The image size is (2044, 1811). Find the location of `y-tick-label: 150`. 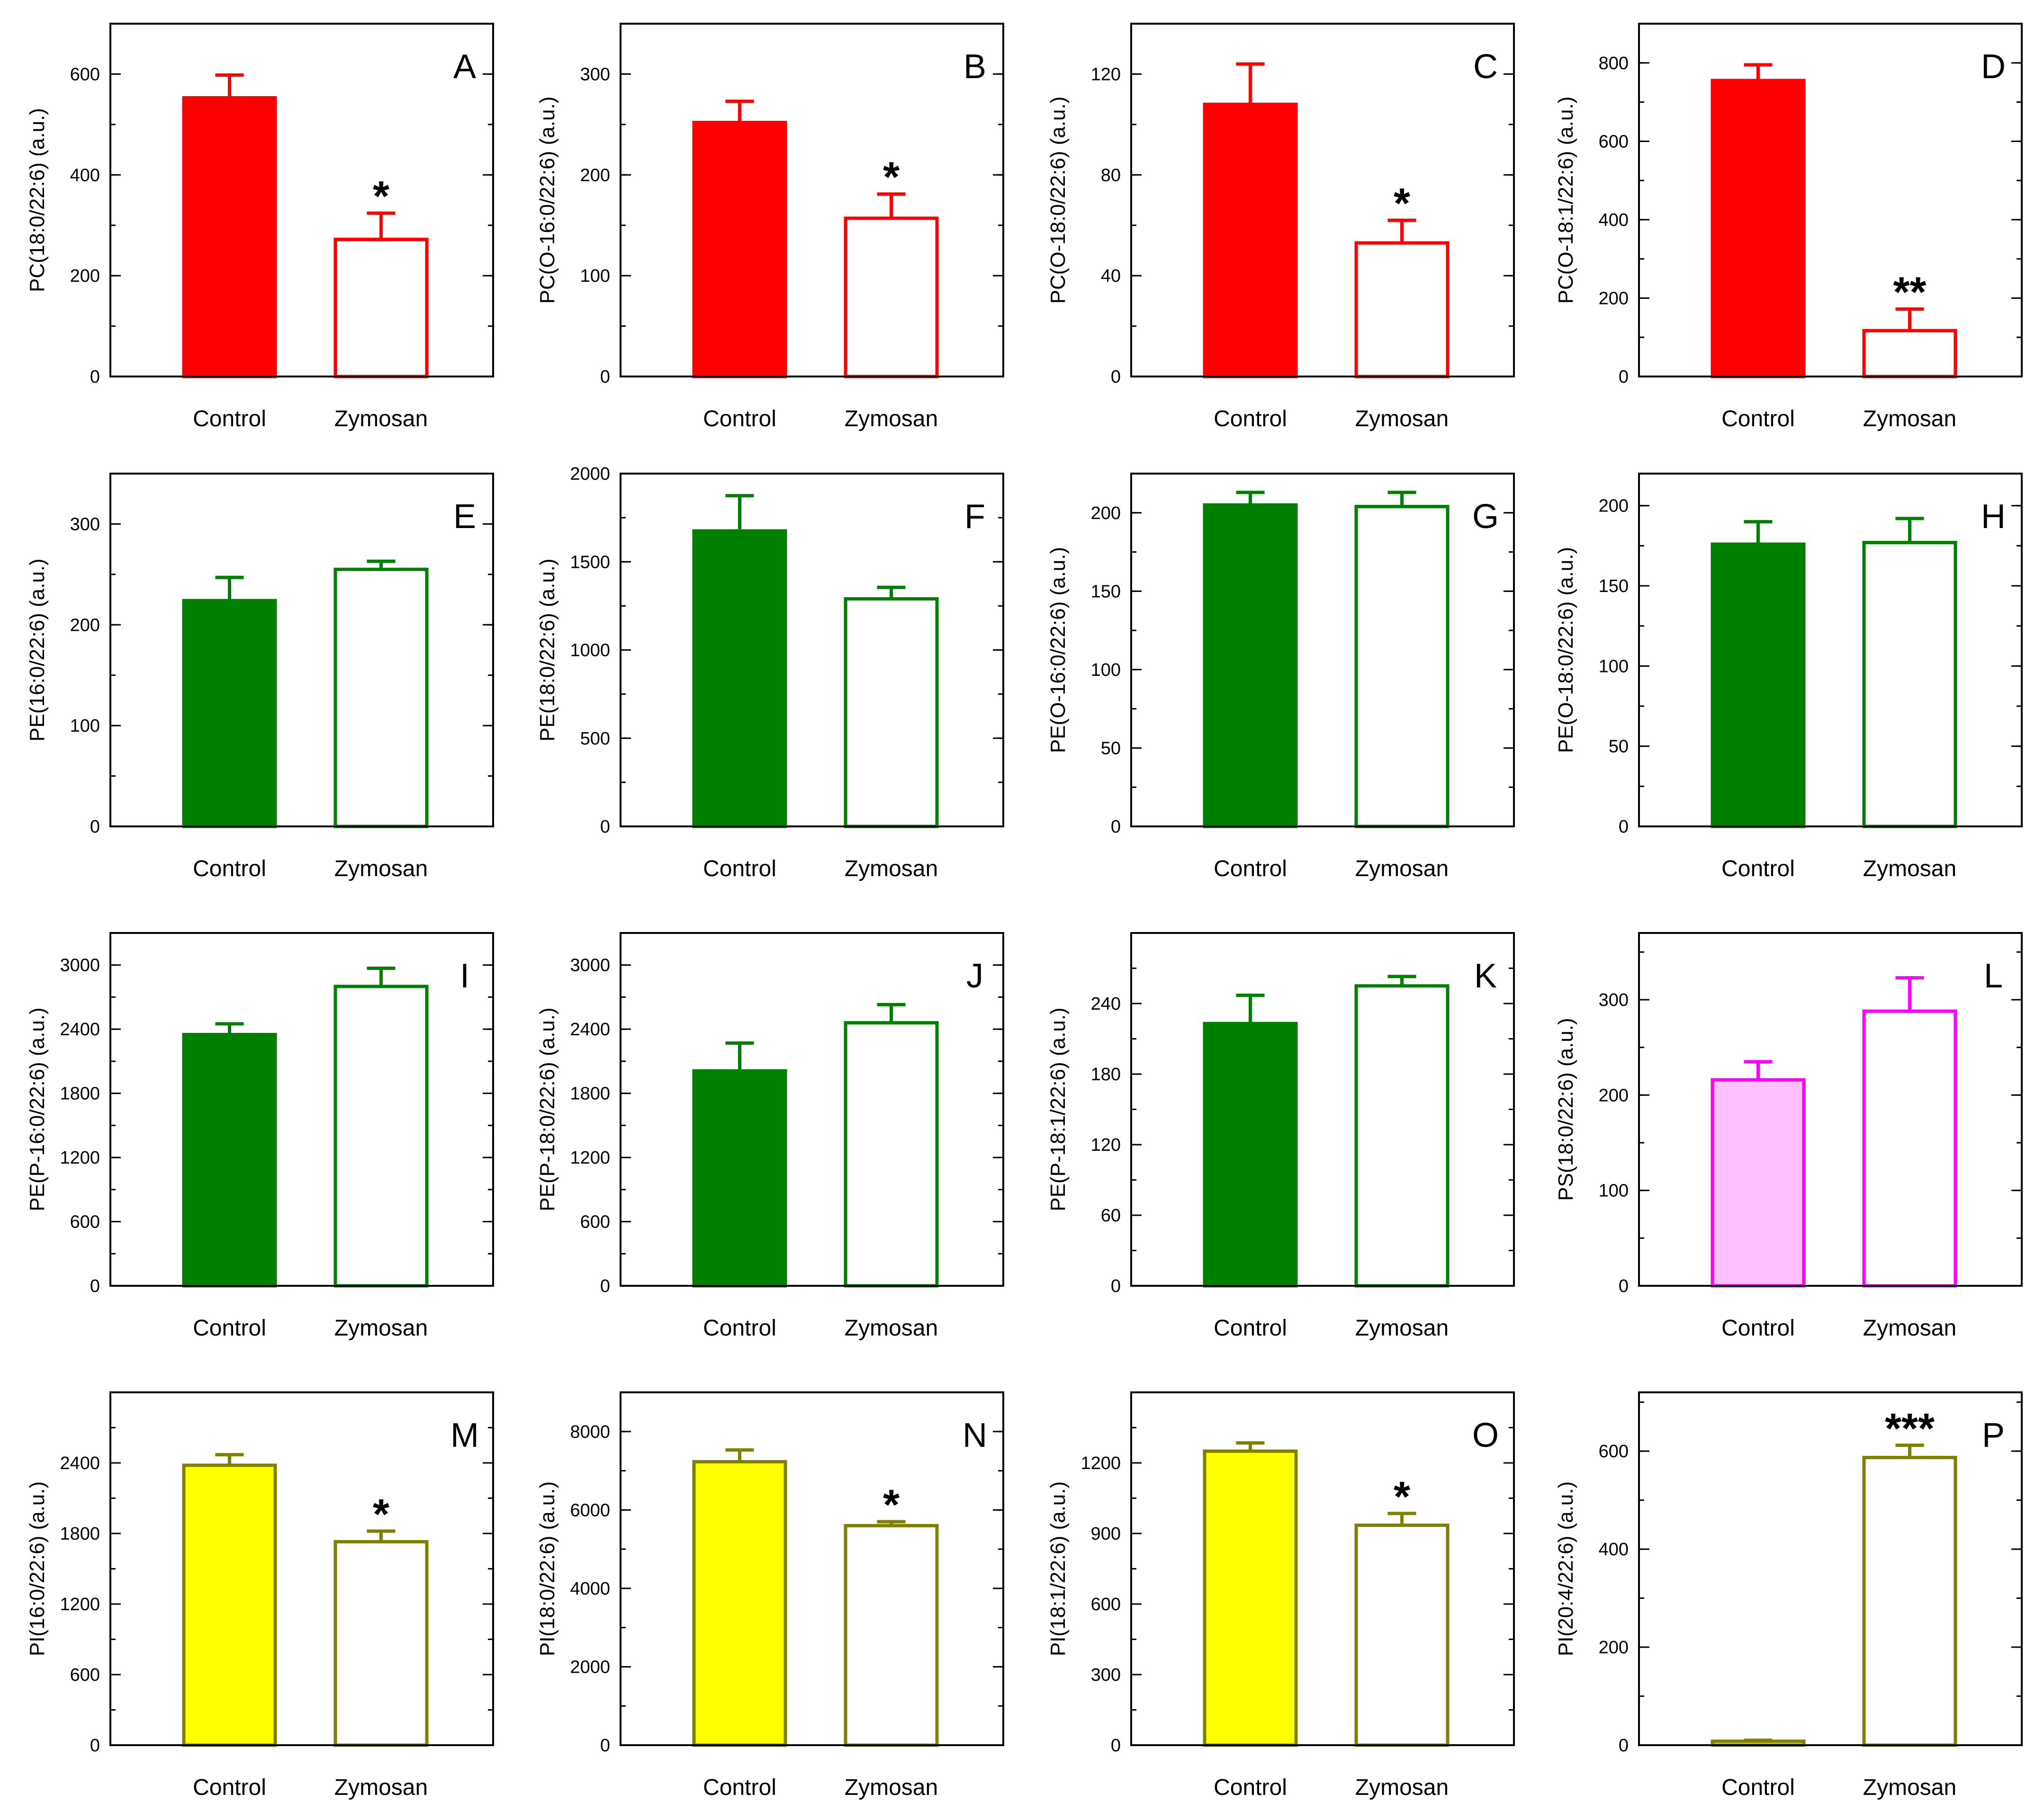

y-tick-label: 150 is located at coordinates (1614, 586).